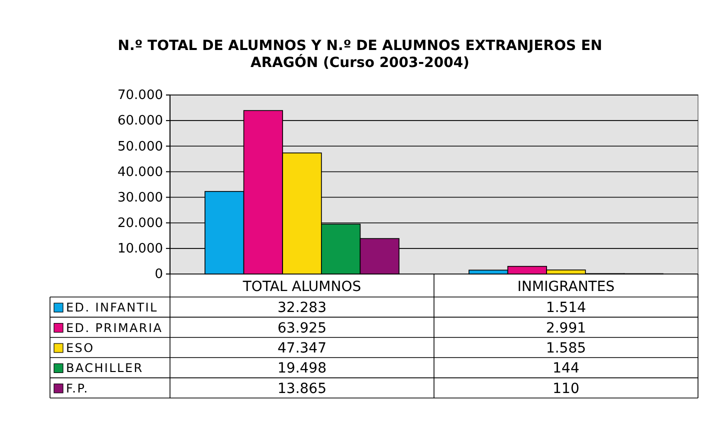 This screenshot has width=728, height=421. Describe the element at coordinates (140, 172) in the screenshot. I see `y-tick-label: 40.000` at that location.